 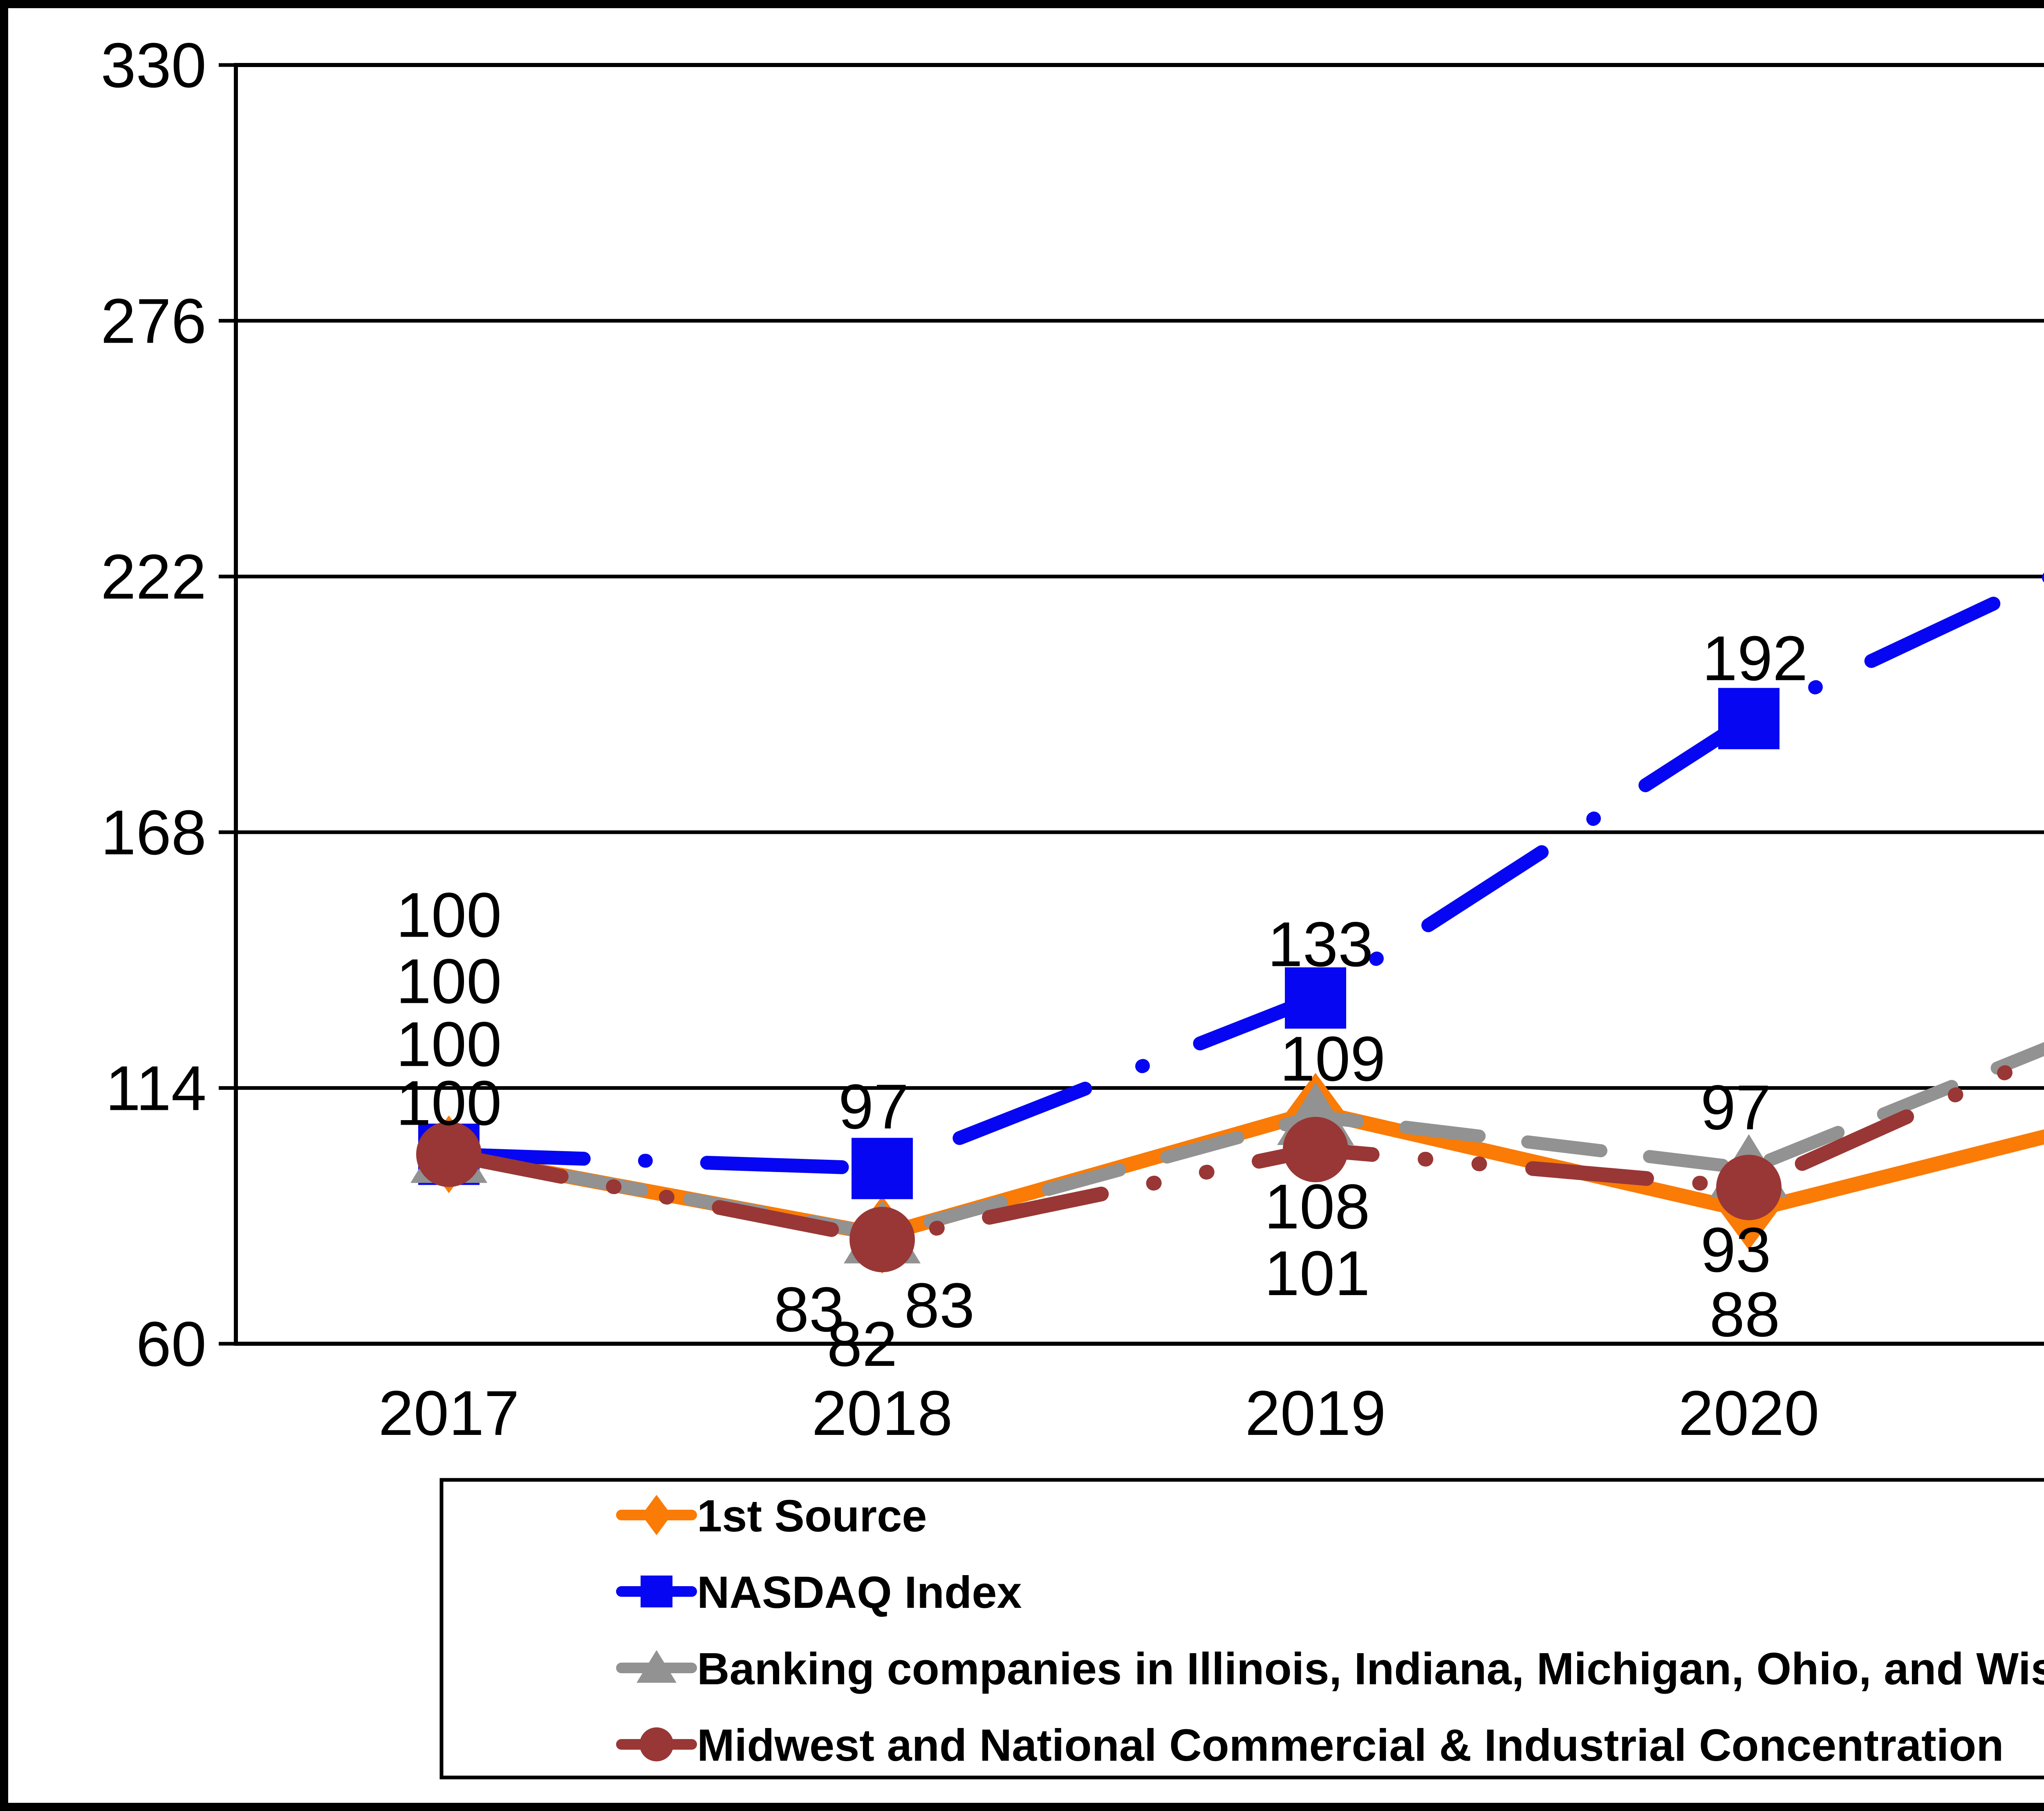 What do you see at coordinates (154, 704) in the screenshot?
I see `y-axis-labels-group: 330 276 222 168 114 60` at bounding box center [154, 704].